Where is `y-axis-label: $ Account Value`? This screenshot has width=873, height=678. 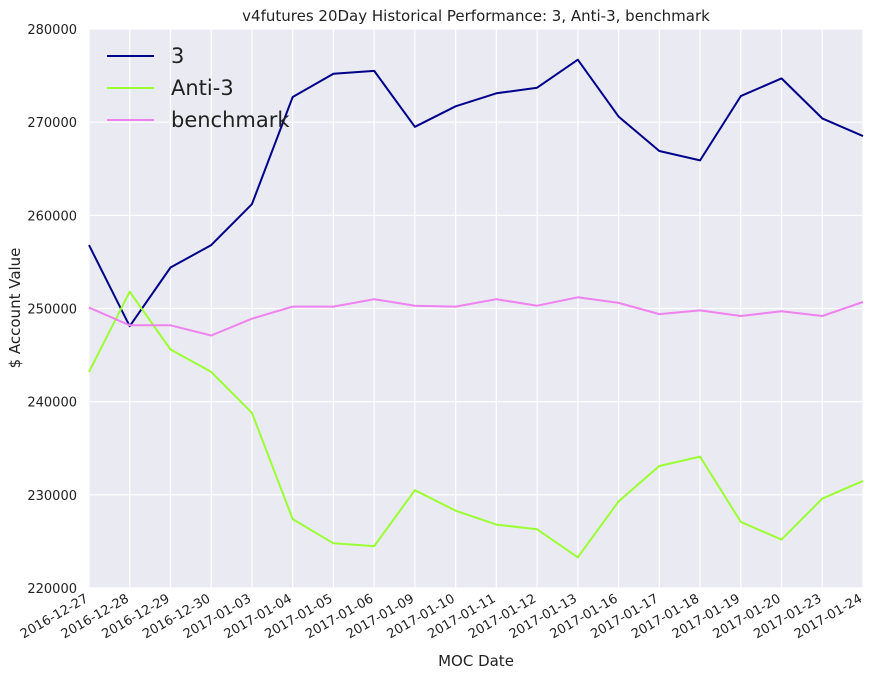
y-axis-label: $ Account Value is located at coordinates (15, 308).